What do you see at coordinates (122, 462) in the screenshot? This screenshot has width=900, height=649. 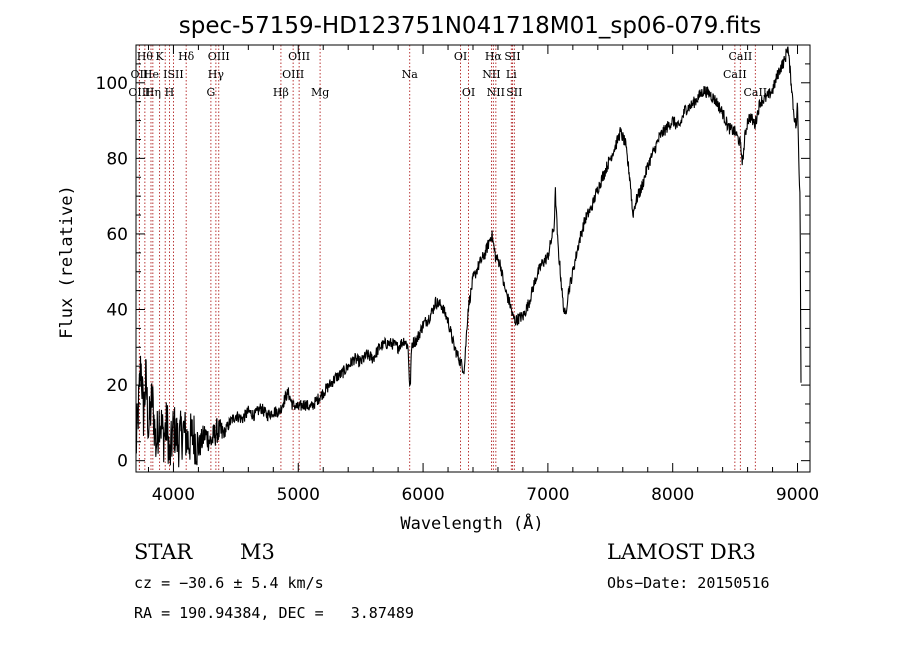 I see `y-tick-label: 0` at bounding box center [122, 462].